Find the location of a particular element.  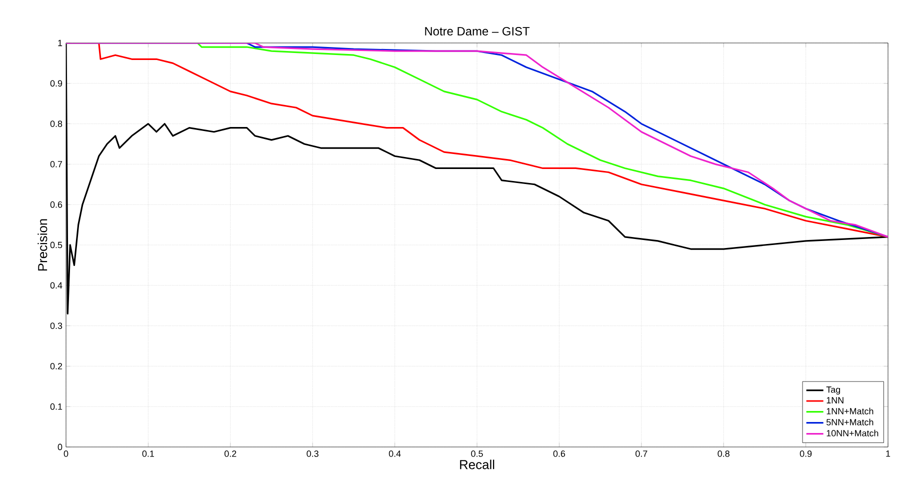

x-tick-label: 0.9 is located at coordinates (806, 453).